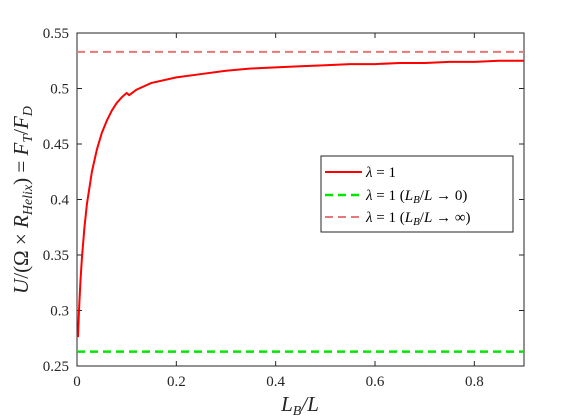  I want to click on y-tick-label: 0.55, so click(56, 34).